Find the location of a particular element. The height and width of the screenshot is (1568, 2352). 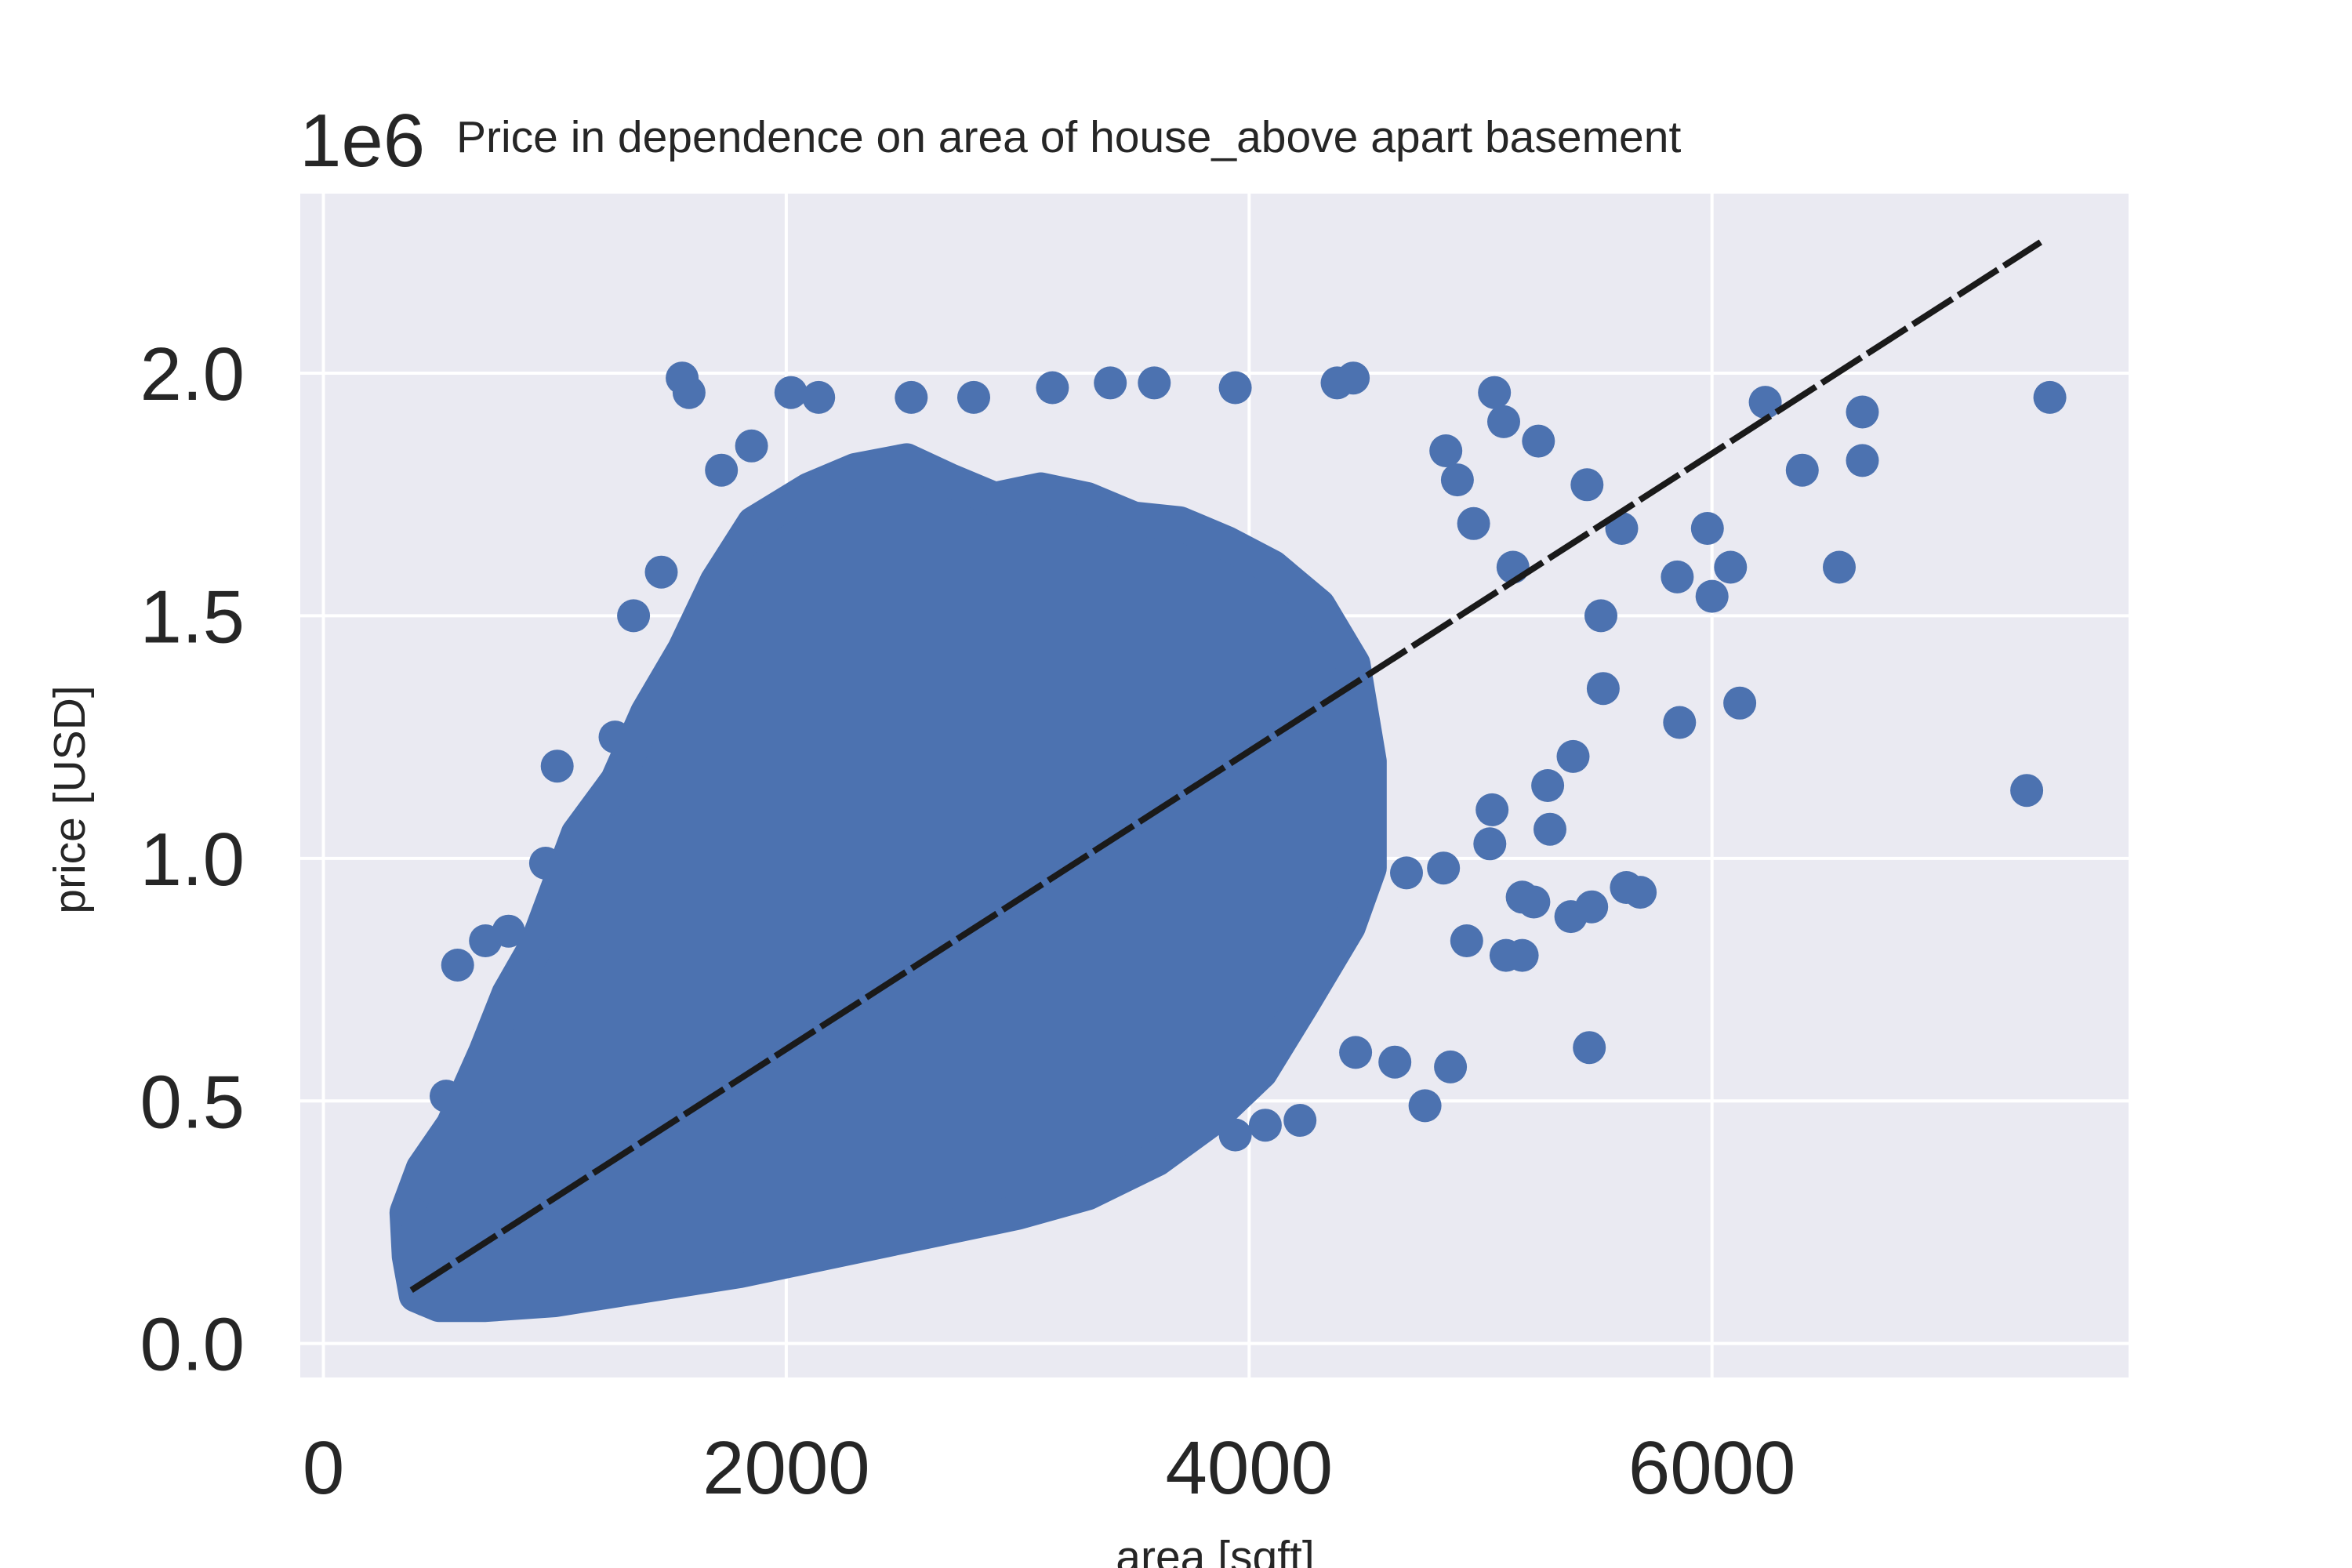

x-axis-label: area [sqft] is located at coordinates (1215, 1550).